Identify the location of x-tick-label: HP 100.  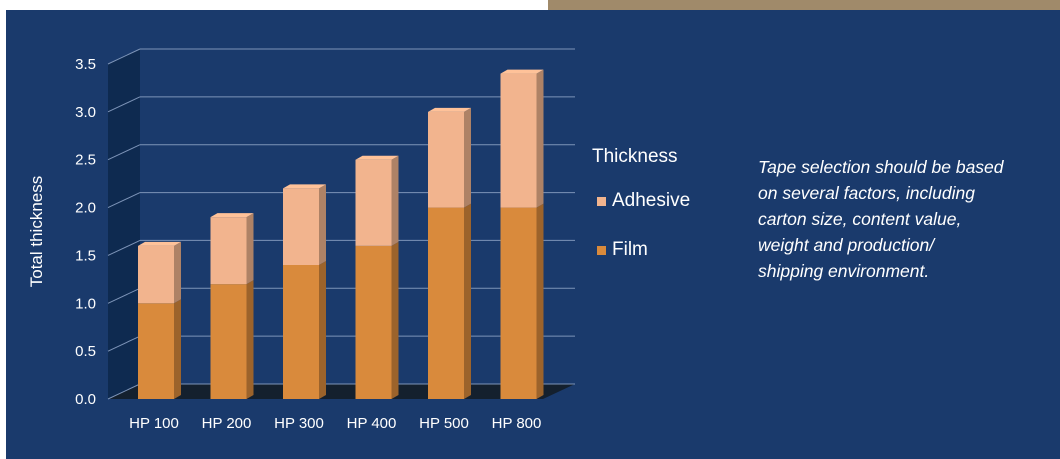
(154, 423).